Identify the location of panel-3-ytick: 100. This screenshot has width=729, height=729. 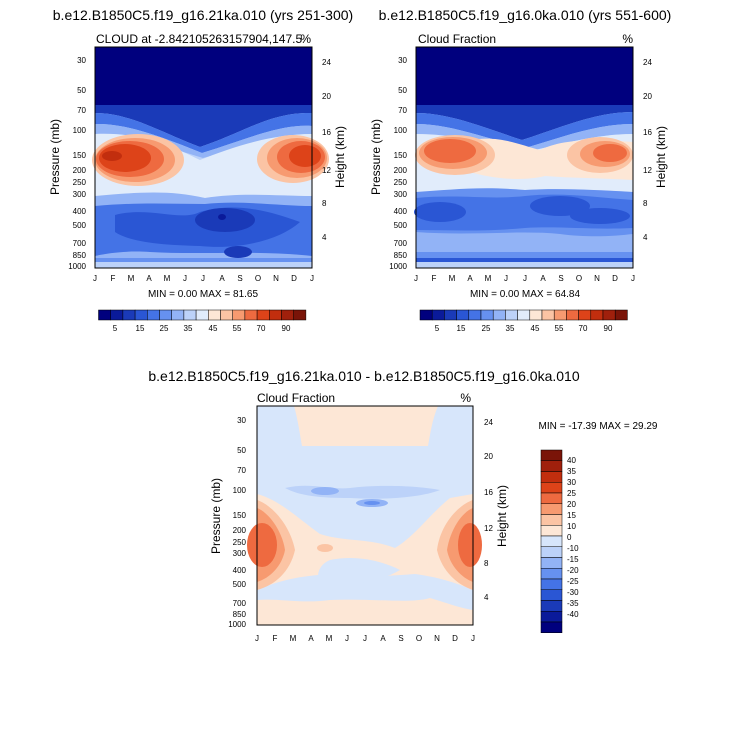
(240, 490).